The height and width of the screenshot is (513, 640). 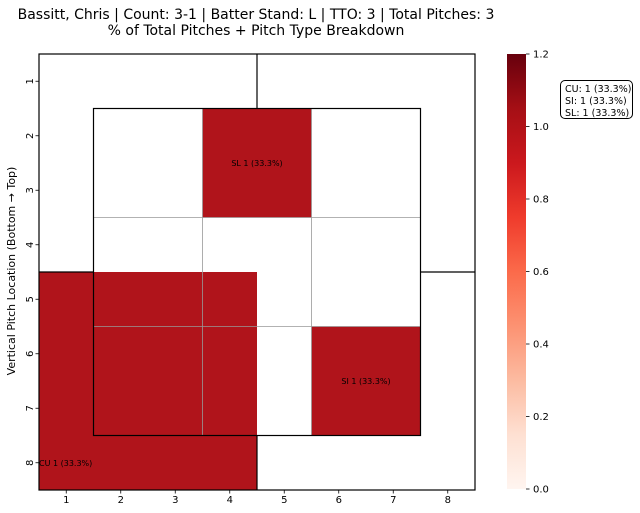 I want to click on colorbar-ticks: 0.0 0.2 0.4 0.6 0.8 1.0 1.2, so click(x=537, y=273).